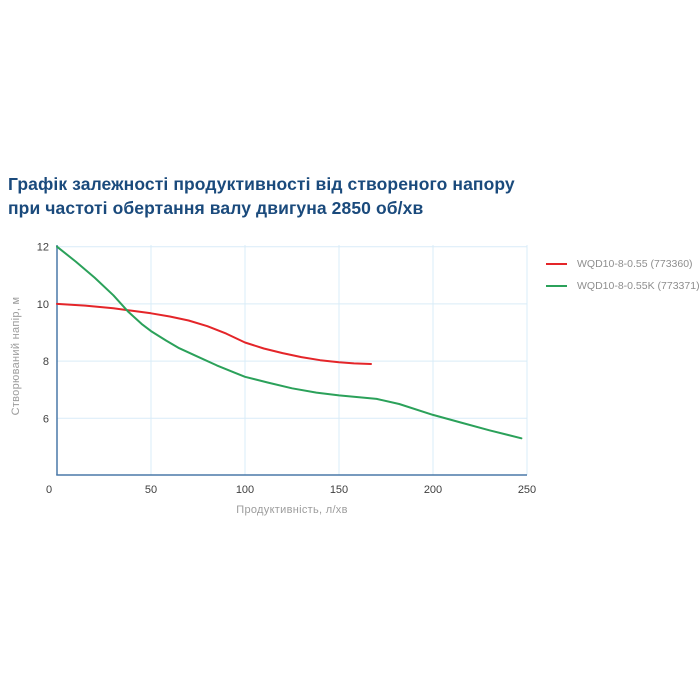 This screenshot has width=700, height=700. Describe the element at coordinates (43, 248) in the screenshot. I see `y-tick-label-12: 12` at that location.